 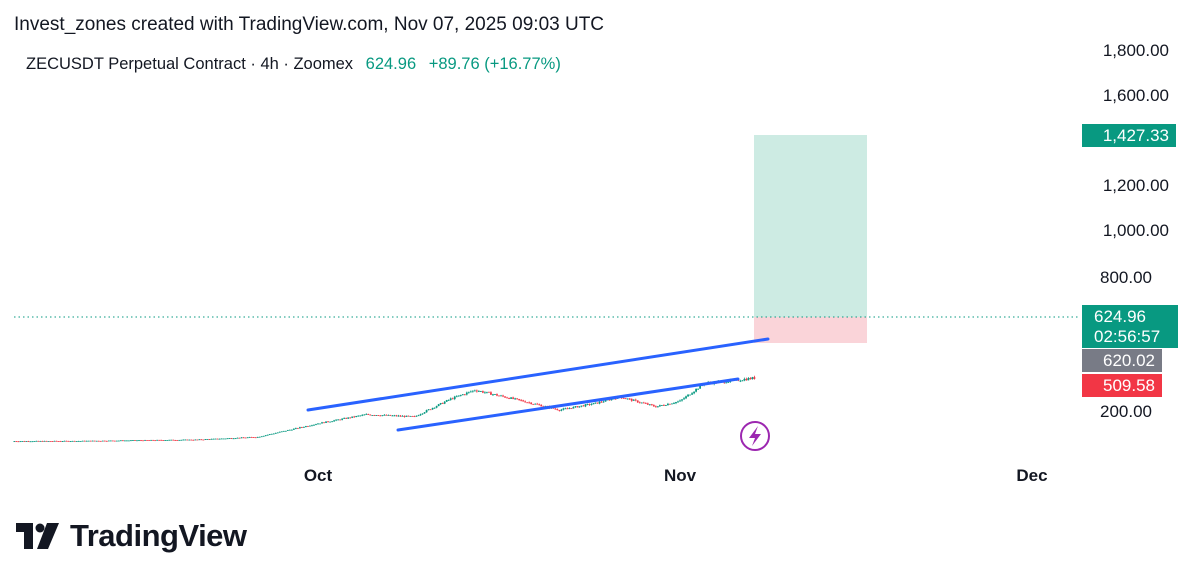 What do you see at coordinates (190, 64) in the screenshot?
I see `symbol-title: ZECUSDT Perpetual Contract · 4h · Zoomex` at bounding box center [190, 64].